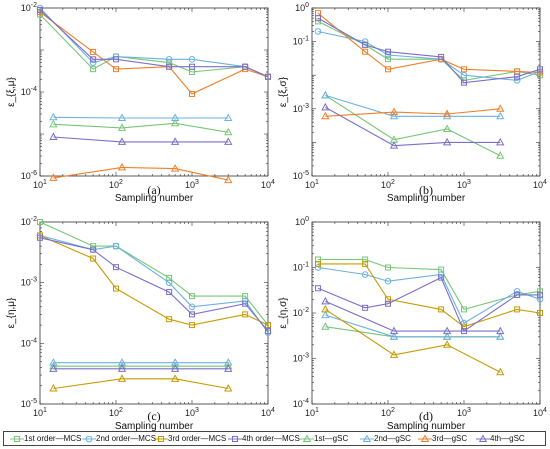 The width and height of the screenshot is (550, 449). Describe the element at coordinates (11, 312) in the screenshot. I see `y-axis-label: ε_{η,μ}` at that location.